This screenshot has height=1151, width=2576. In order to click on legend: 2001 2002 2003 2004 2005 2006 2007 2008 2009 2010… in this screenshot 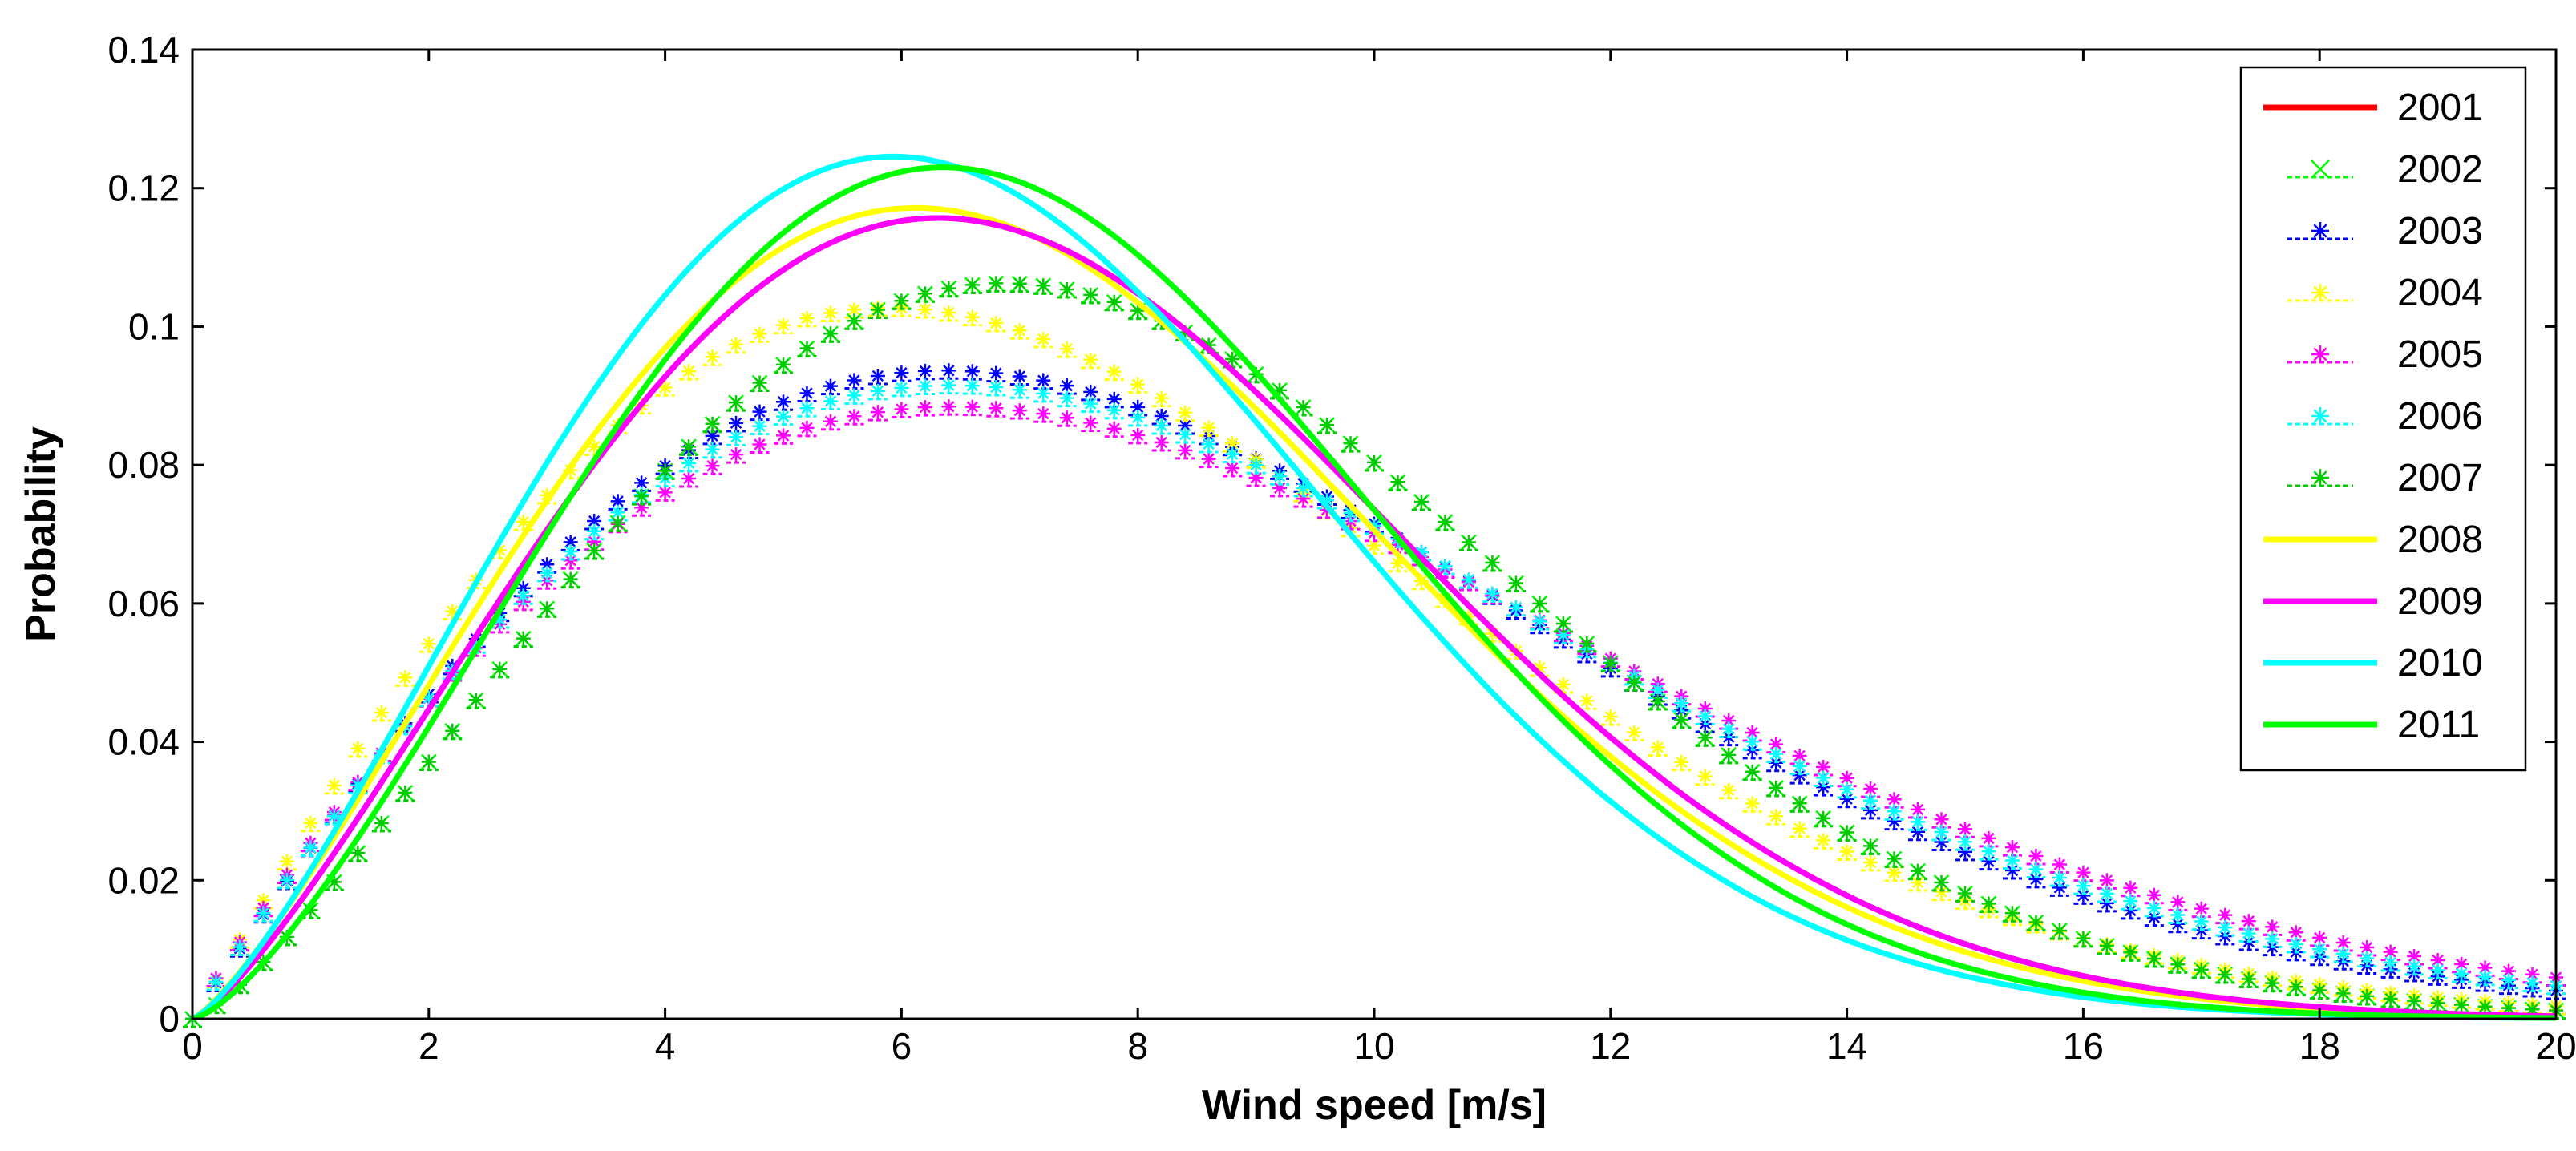, I will do `click(2383, 419)`.